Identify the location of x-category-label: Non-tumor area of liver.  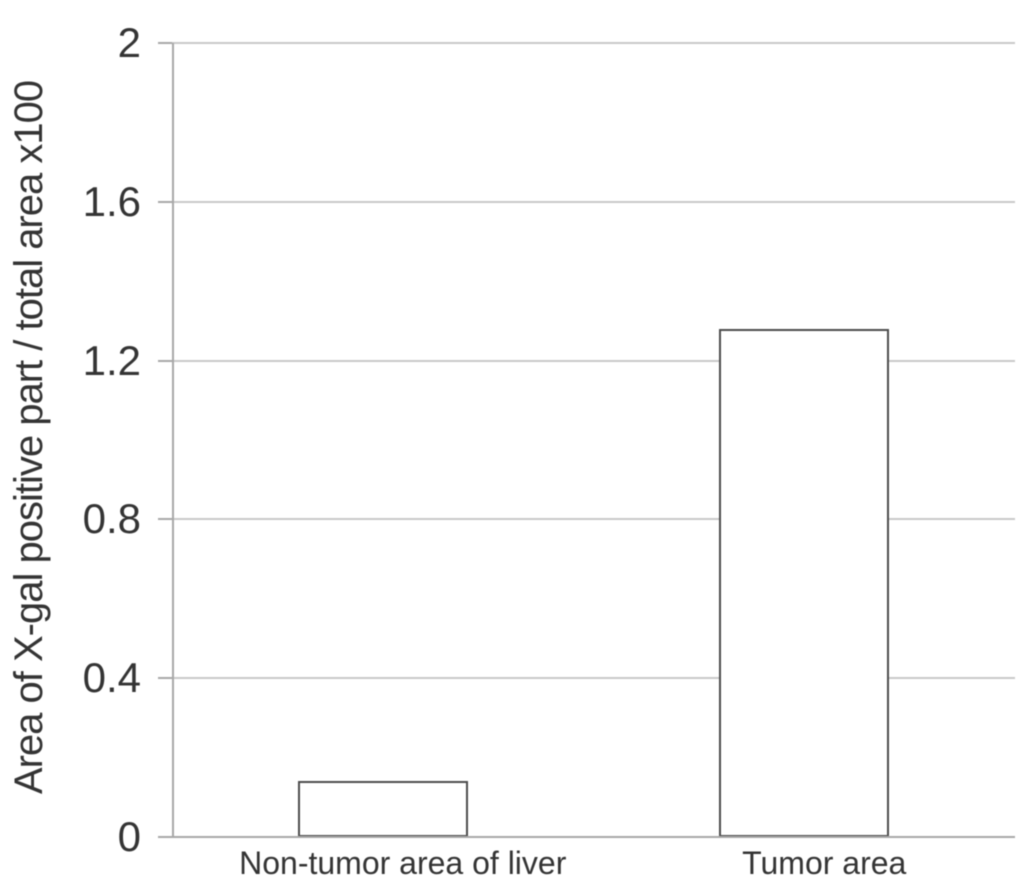
(403, 863).